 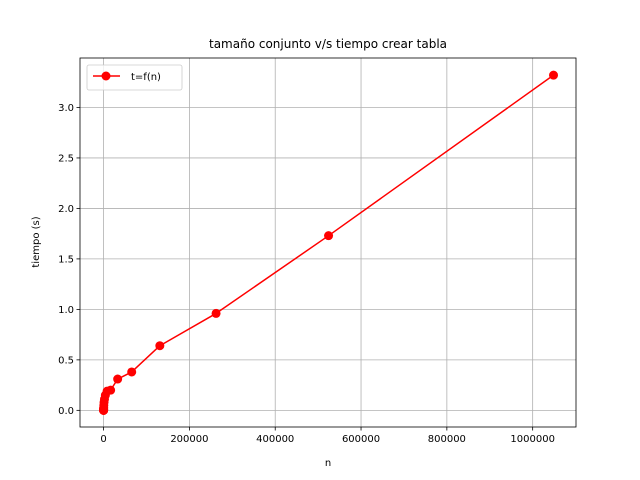 I want to click on y-tick-label: 1.5, so click(x=66, y=259).